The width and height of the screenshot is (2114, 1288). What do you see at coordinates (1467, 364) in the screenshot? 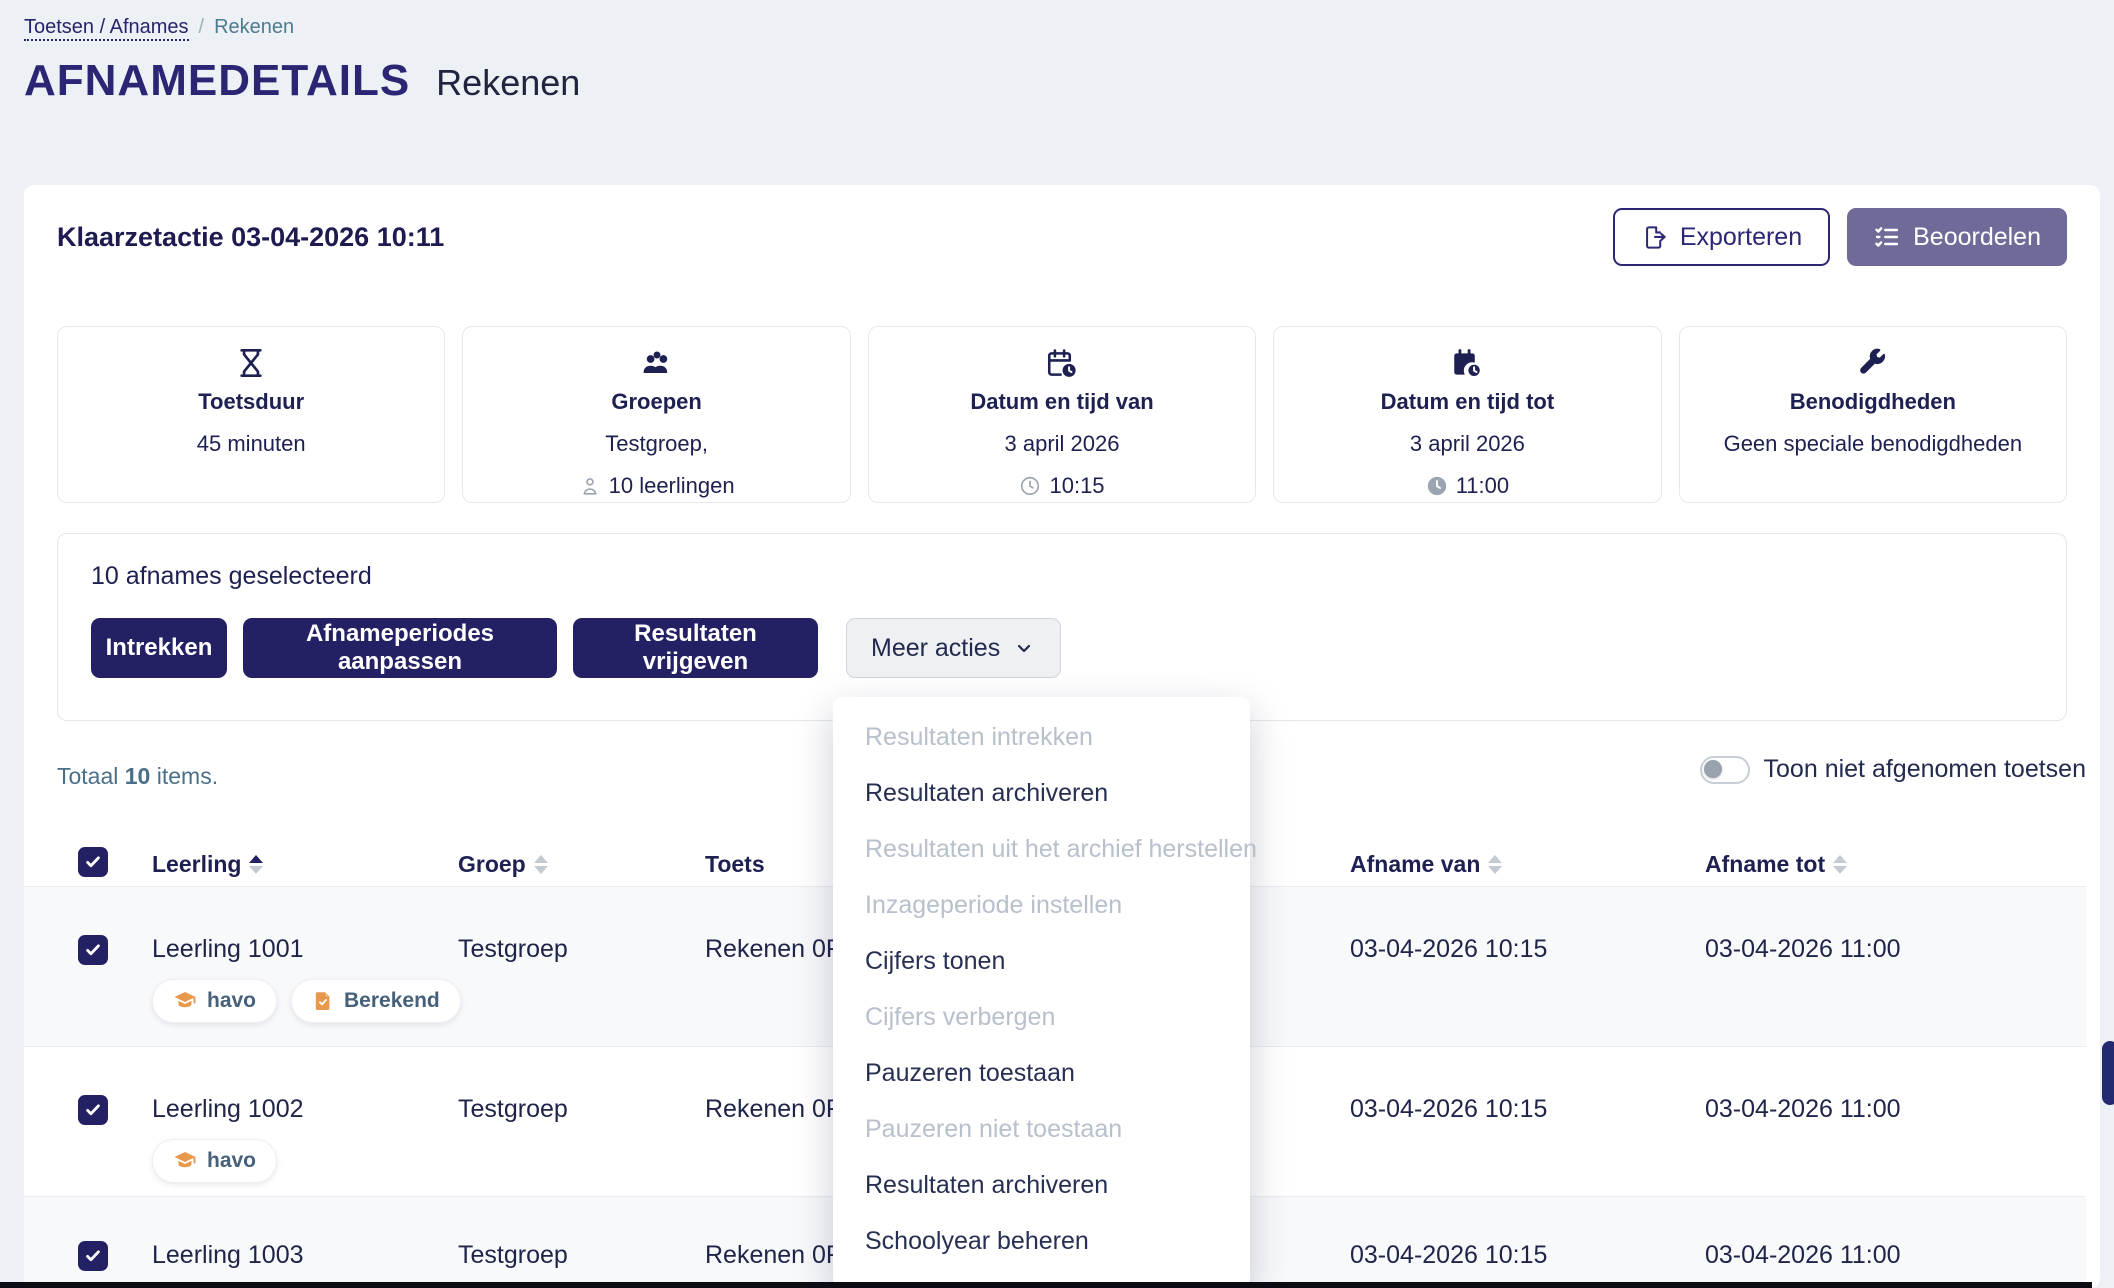
I see `calendar-clock-filled-icon` at bounding box center [1467, 364].